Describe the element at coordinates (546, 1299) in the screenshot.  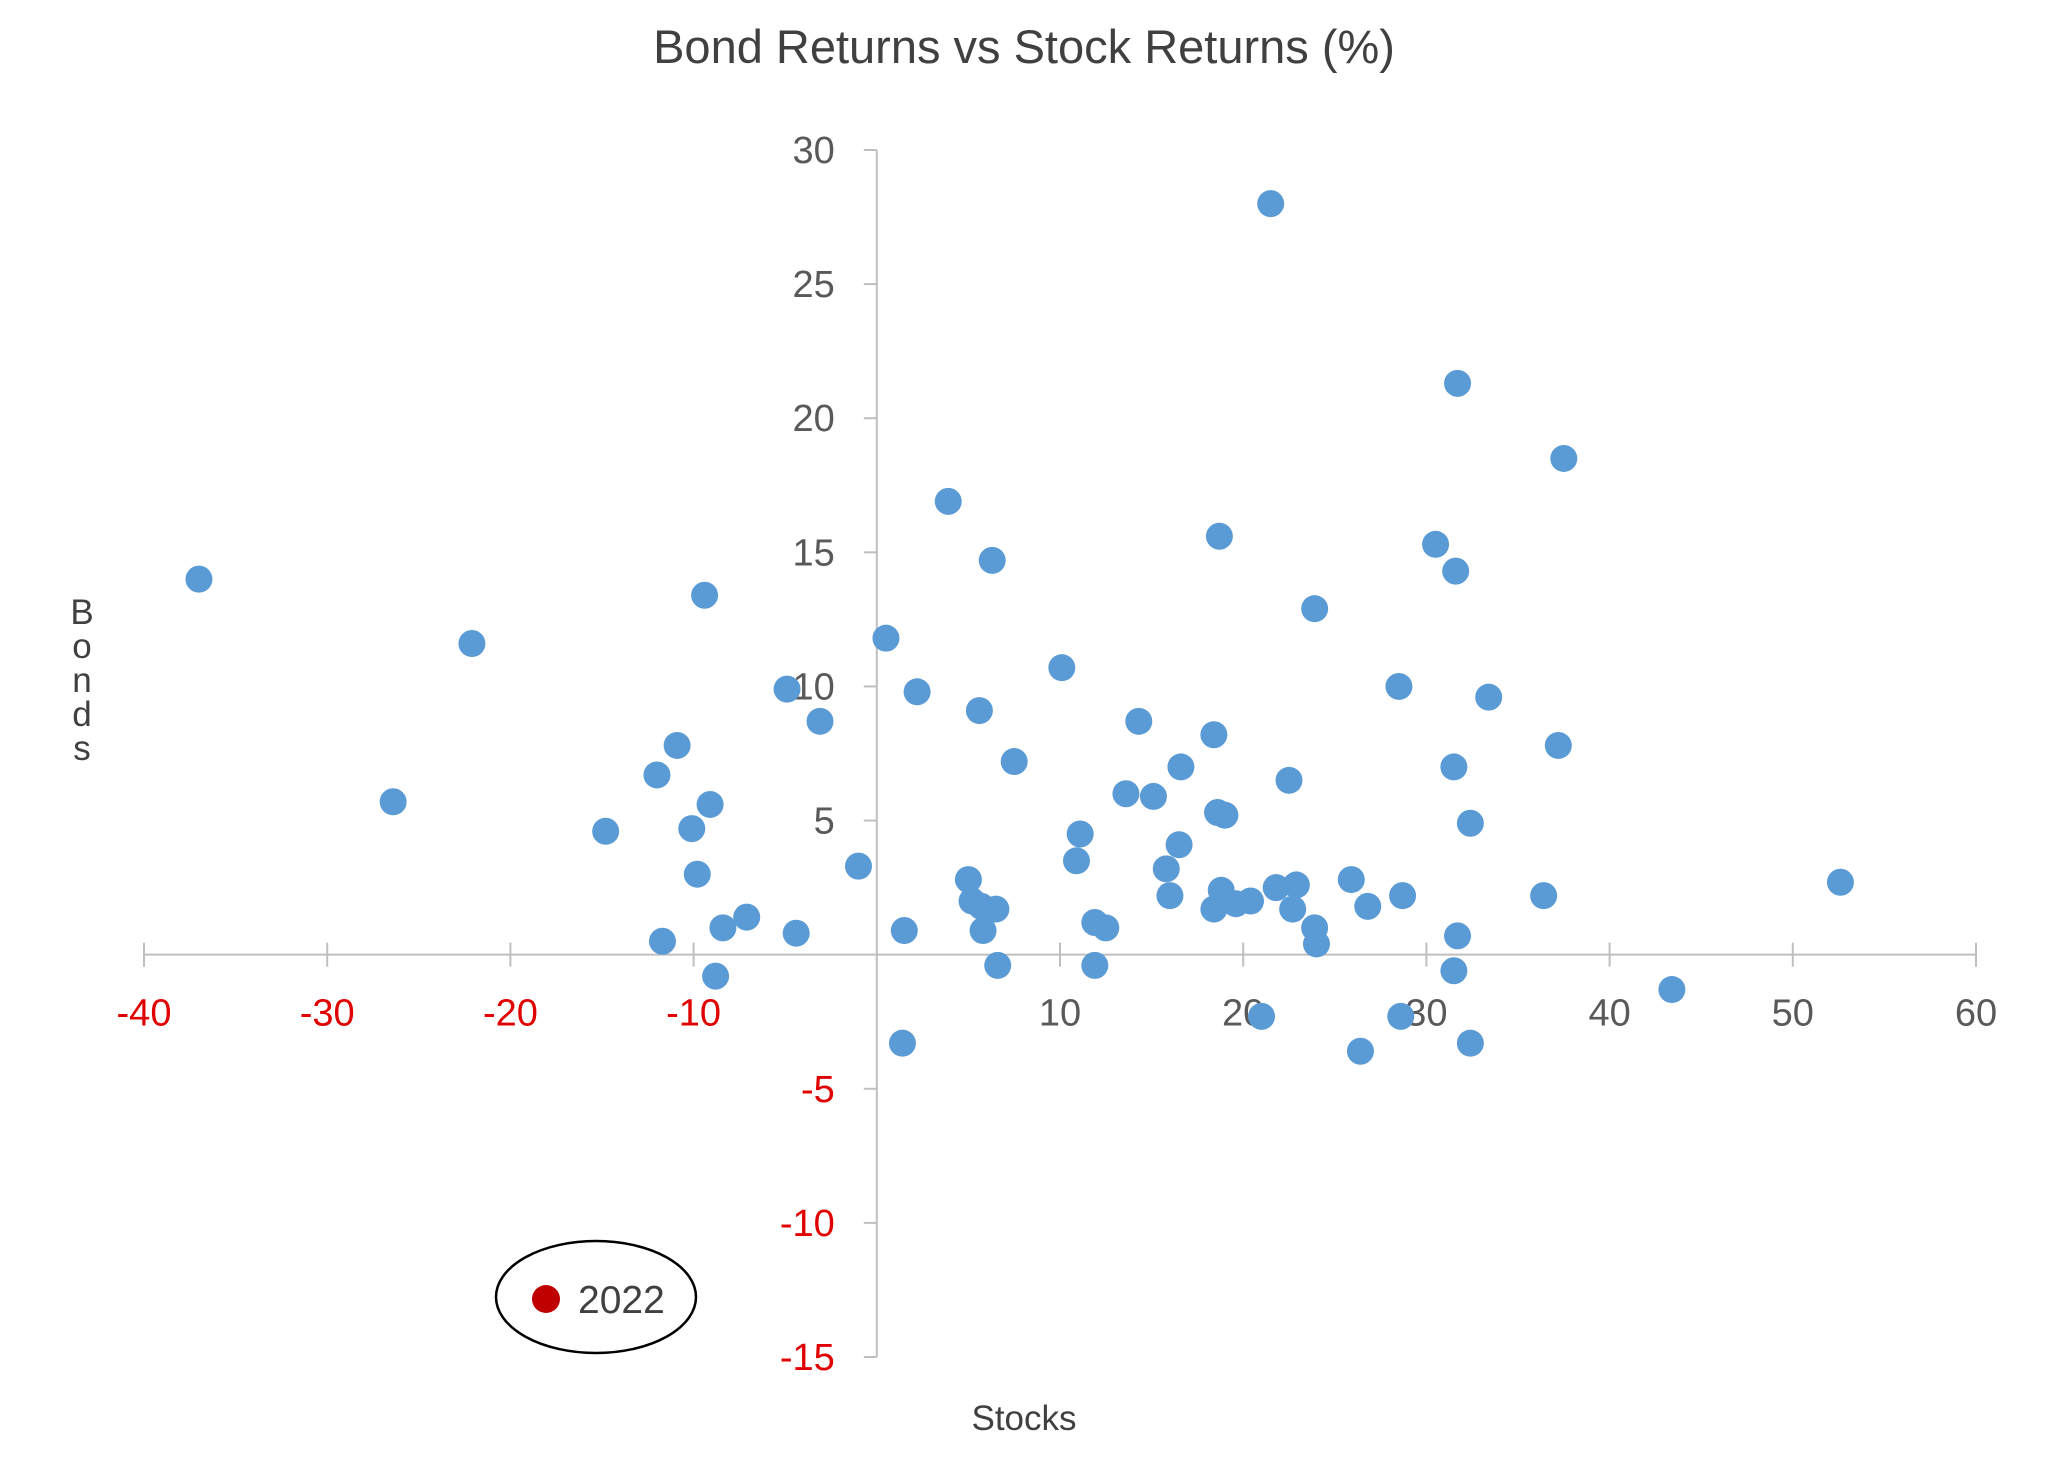
I see `annotation-marker` at that location.